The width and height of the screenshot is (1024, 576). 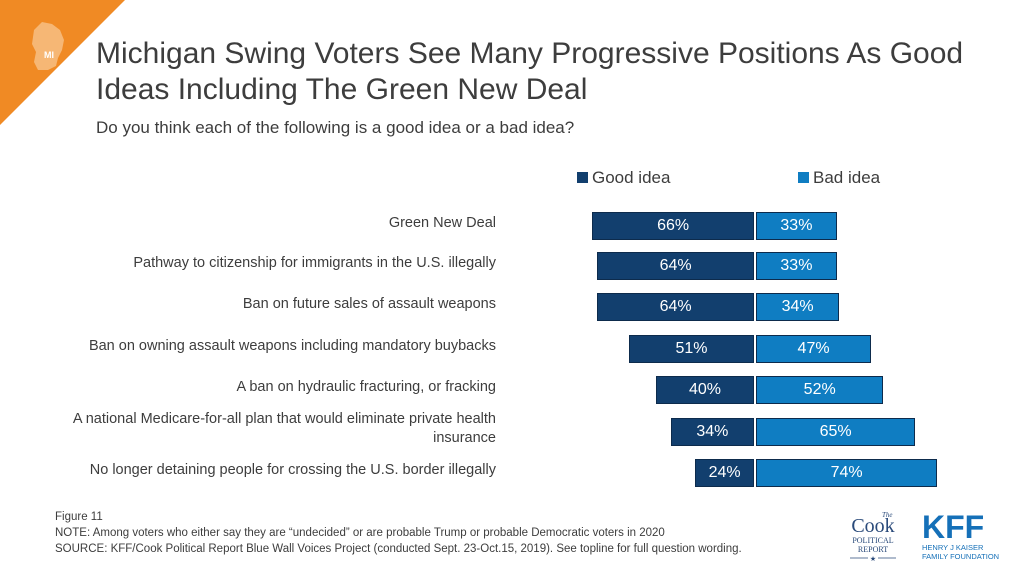 What do you see at coordinates (712, 432) in the screenshot?
I see `bar-good: 34%` at bounding box center [712, 432].